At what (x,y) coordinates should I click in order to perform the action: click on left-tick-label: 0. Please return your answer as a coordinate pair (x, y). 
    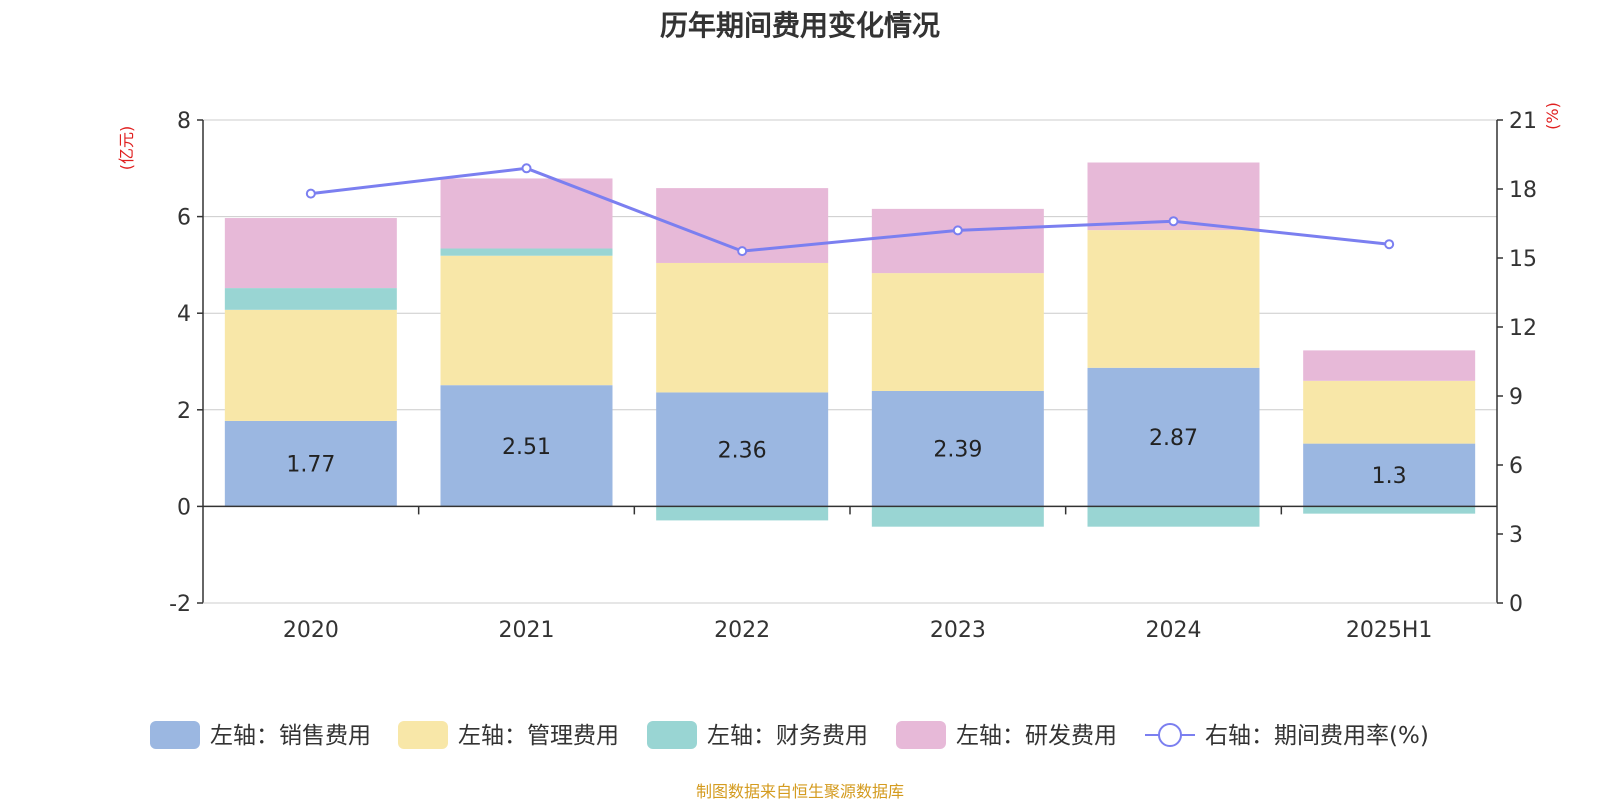
    Looking at the image, I should click on (184, 507).